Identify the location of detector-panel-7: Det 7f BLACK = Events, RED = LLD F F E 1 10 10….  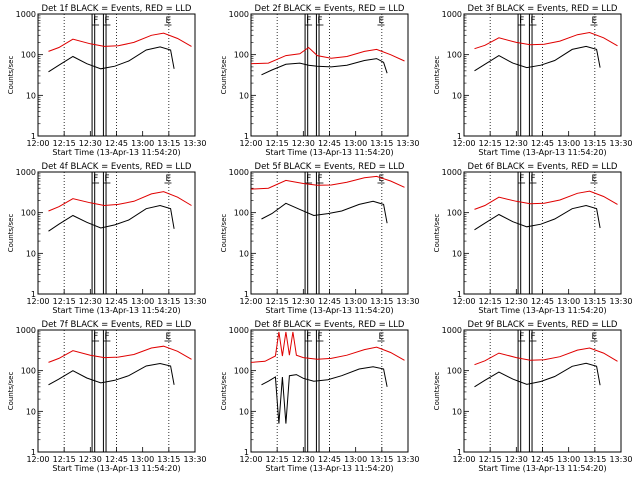
(107, 396).